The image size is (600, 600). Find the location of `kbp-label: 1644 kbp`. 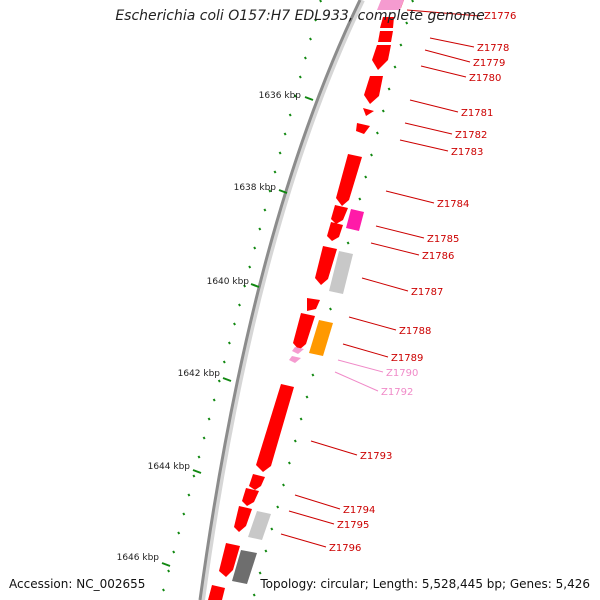

kbp-label: 1644 kbp is located at coordinates (169, 467).